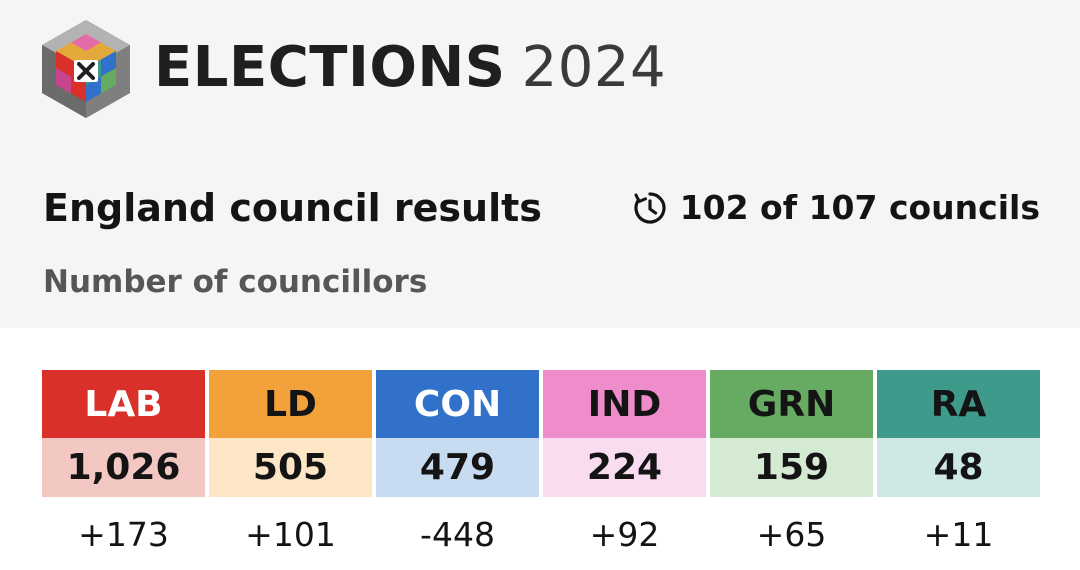  I want to click on subtitle: Number of councillors, so click(235, 282).